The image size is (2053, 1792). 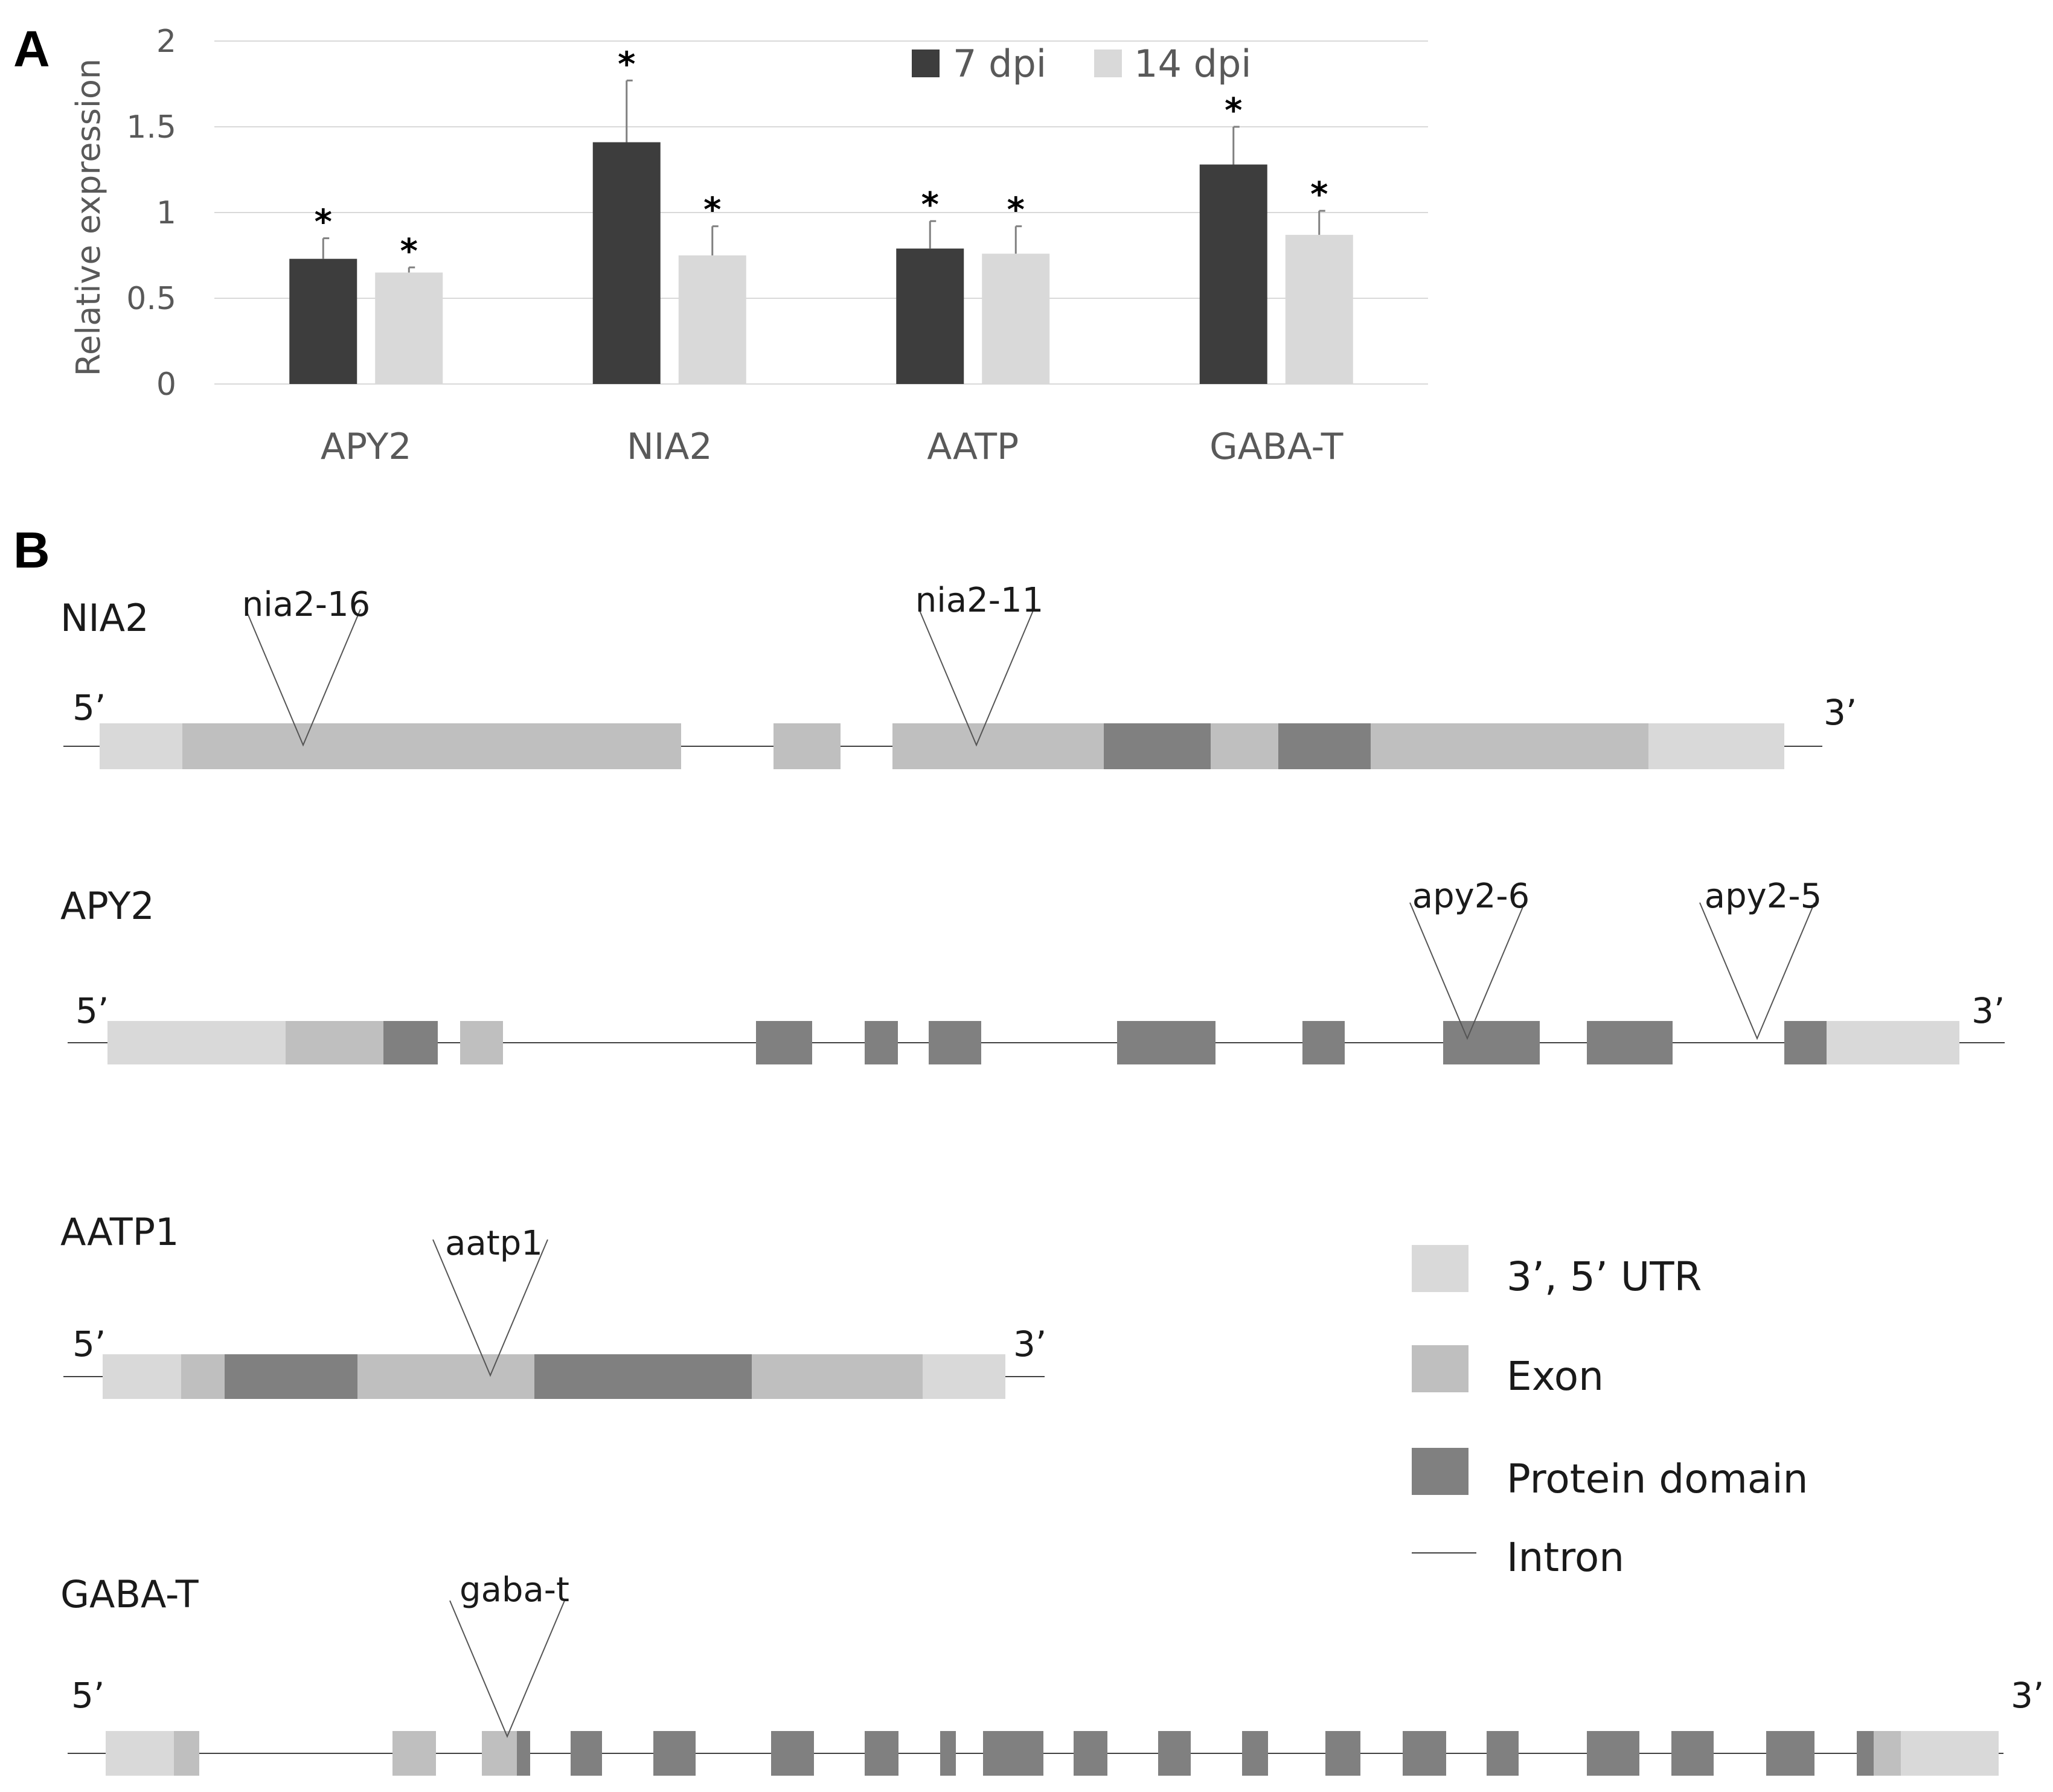 I want to click on legend-utr-label: 3’, 5’ UTR, so click(x=1605, y=1276).